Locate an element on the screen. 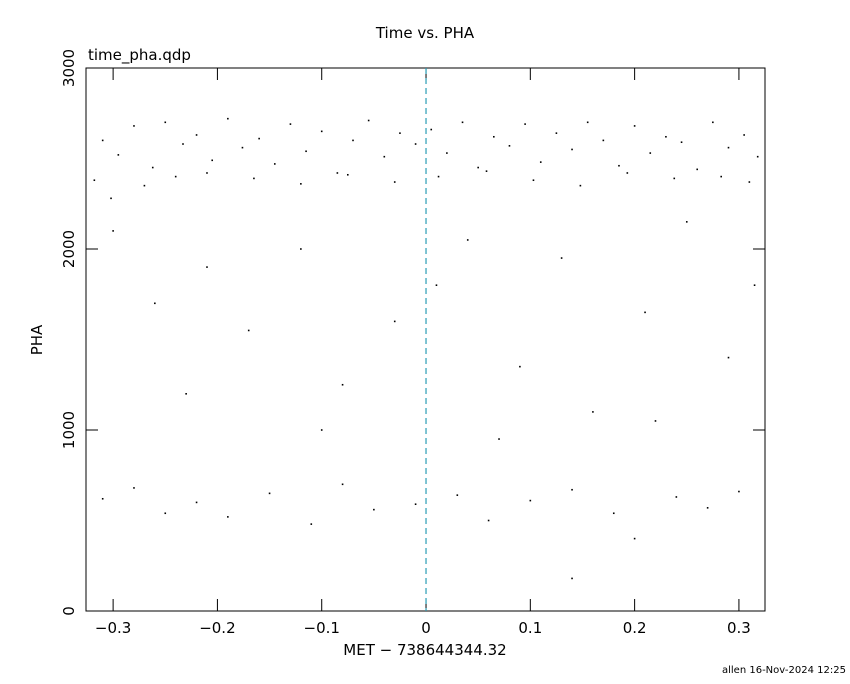 Image resolution: width=850 pixels, height=684 pixels. y-tick-label: 3000 is located at coordinates (69, 68).